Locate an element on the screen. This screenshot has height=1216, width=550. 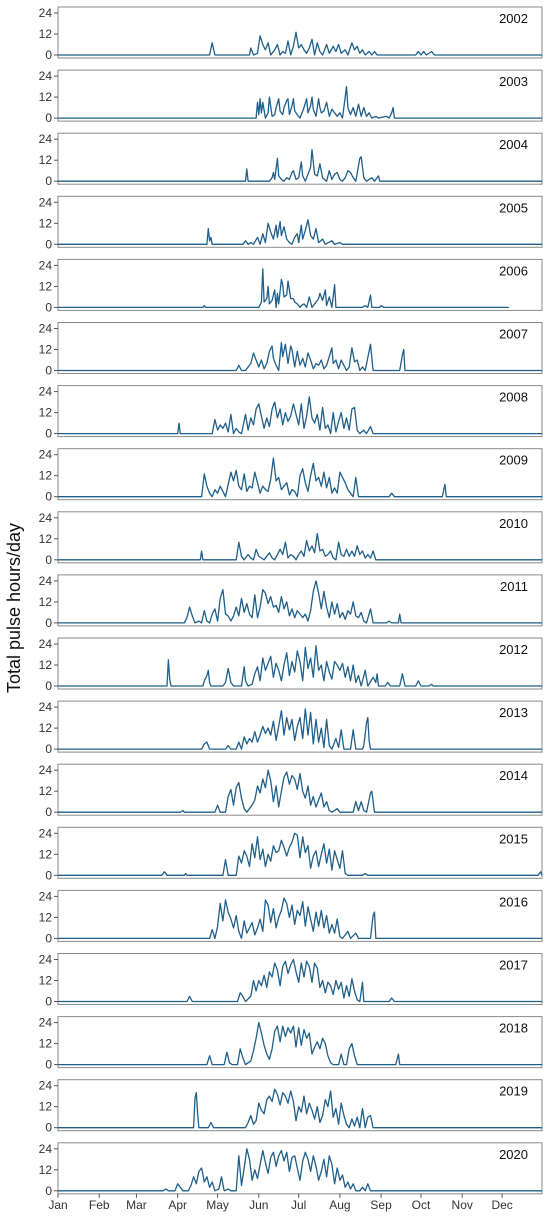
x-tick-label-may: May is located at coordinates (217, 1205).